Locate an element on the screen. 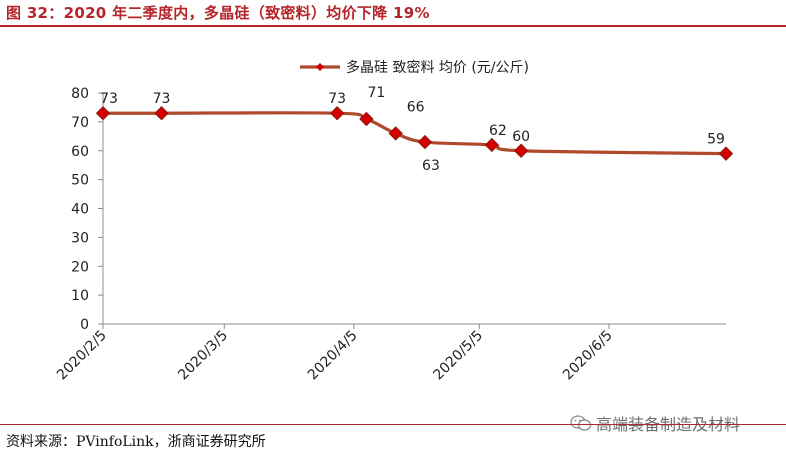 Image resolution: width=786 pixels, height=460 pixels. y-tick-label: 0 is located at coordinates (84, 325).